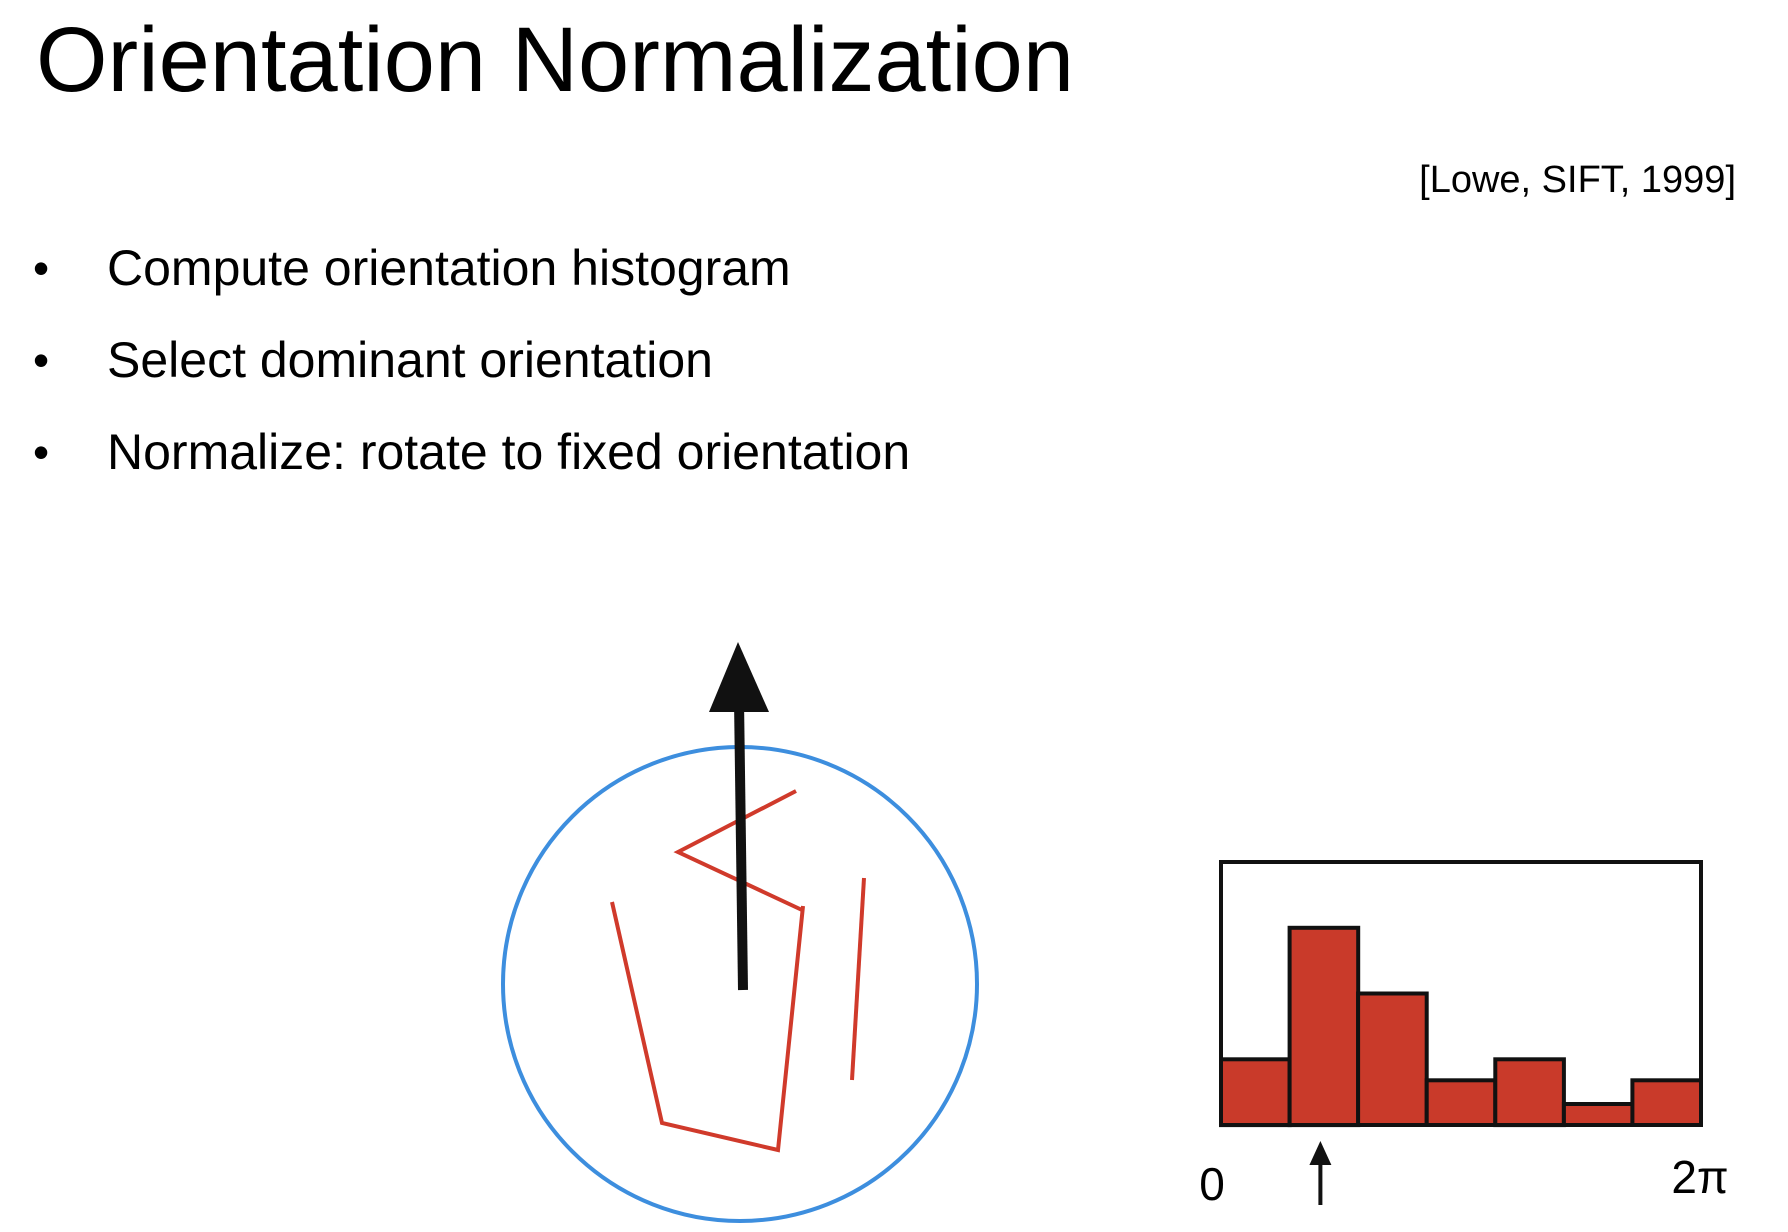 Image resolution: width=1788 pixels, height=1232 pixels. I want to click on keypoint-region, so click(740, 932).